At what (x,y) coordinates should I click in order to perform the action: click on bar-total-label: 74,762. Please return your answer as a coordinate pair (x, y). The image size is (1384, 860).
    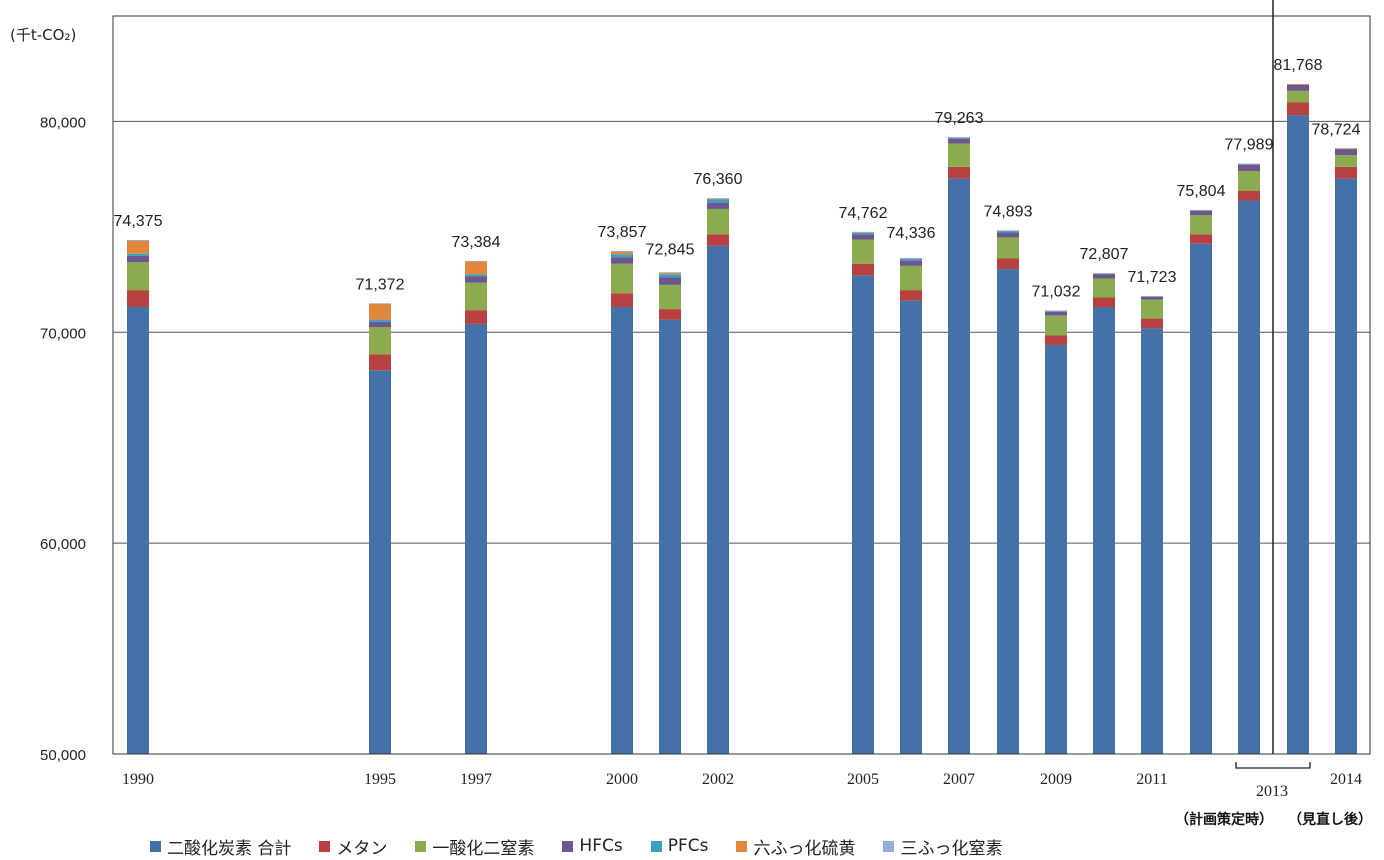
    Looking at the image, I should click on (863, 213).